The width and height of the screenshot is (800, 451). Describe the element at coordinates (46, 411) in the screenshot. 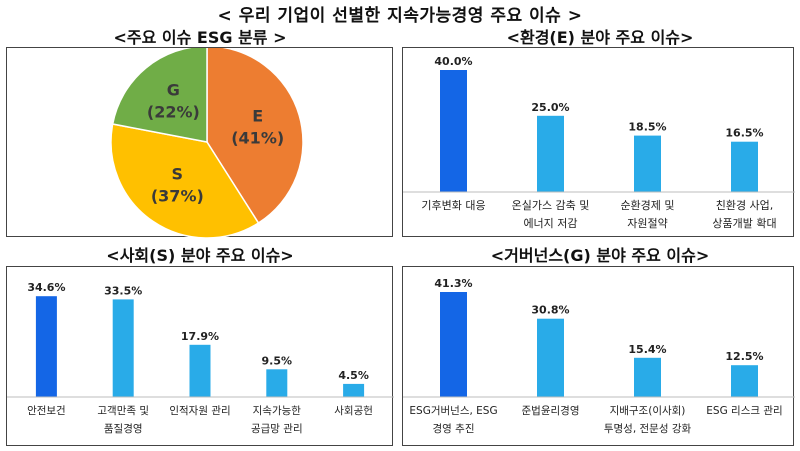

I see `category-label: 안전보건` at that location.